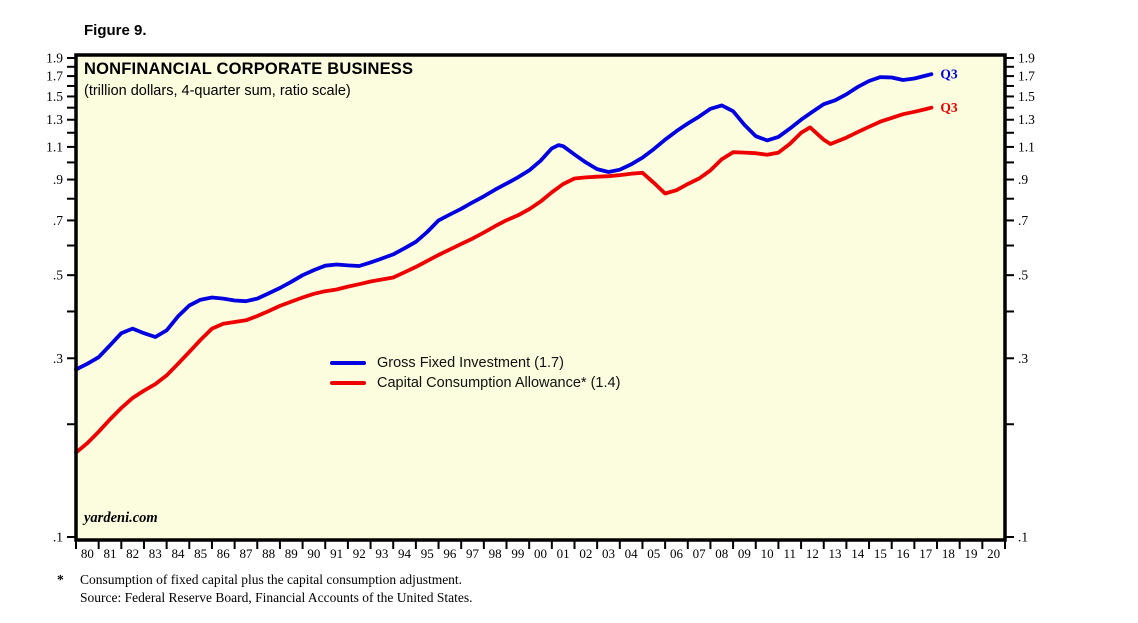 Image resolution: width=1138 pixels, height=623 pixels. Describe the element at coordinates (700, 553) in the screenshot. I see `x-axis-tick-label: 07` at that location.